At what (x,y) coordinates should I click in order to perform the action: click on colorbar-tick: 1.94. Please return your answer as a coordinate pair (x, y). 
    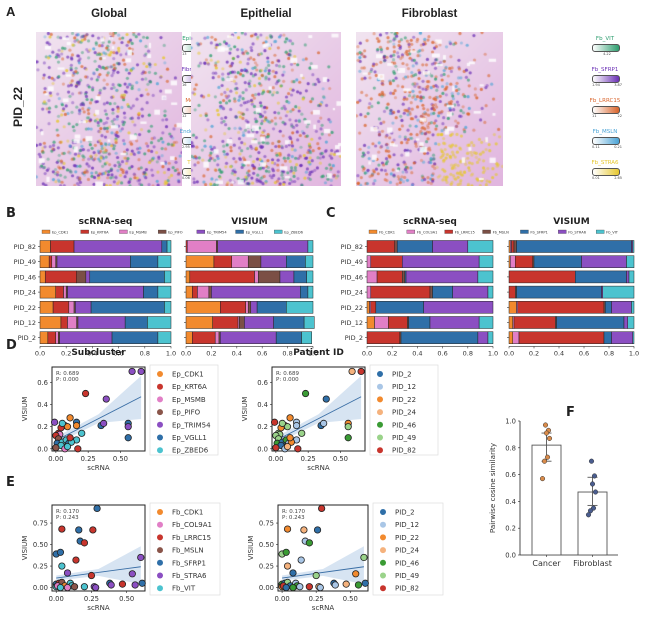
    Looking at the image, I should click on (596, 85).